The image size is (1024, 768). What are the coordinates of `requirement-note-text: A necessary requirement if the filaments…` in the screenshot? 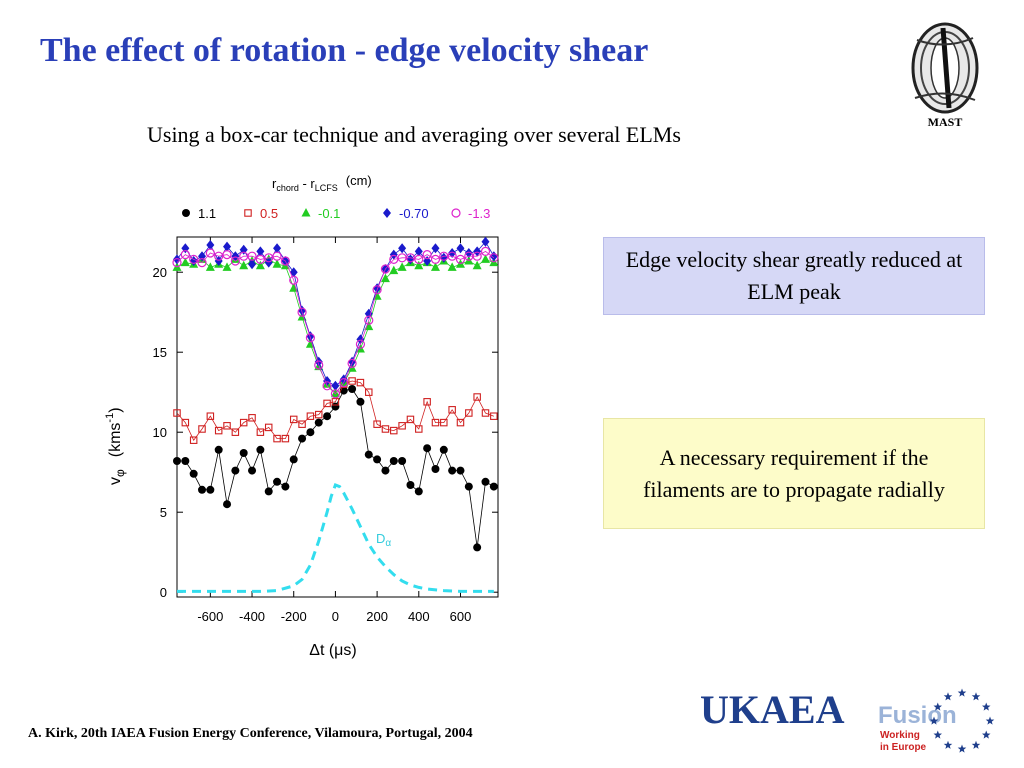 It's located at (794, 473).